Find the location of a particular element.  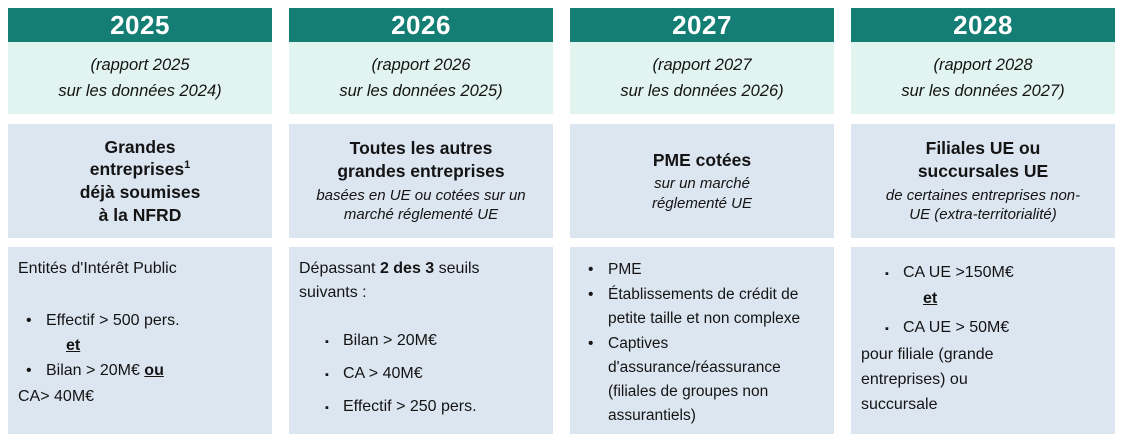

year-header-2026: 2026 is located at coordinates (421, 25).